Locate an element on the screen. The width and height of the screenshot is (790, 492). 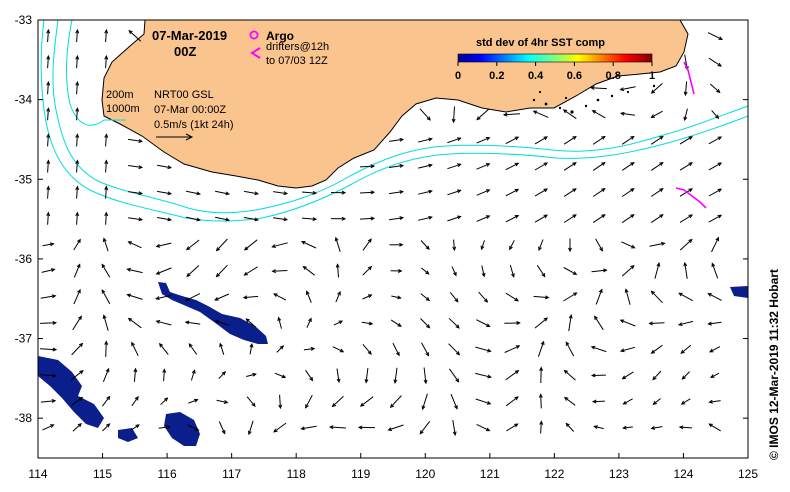
lon-tick-label: 122 is located at coordinates (554, 474).